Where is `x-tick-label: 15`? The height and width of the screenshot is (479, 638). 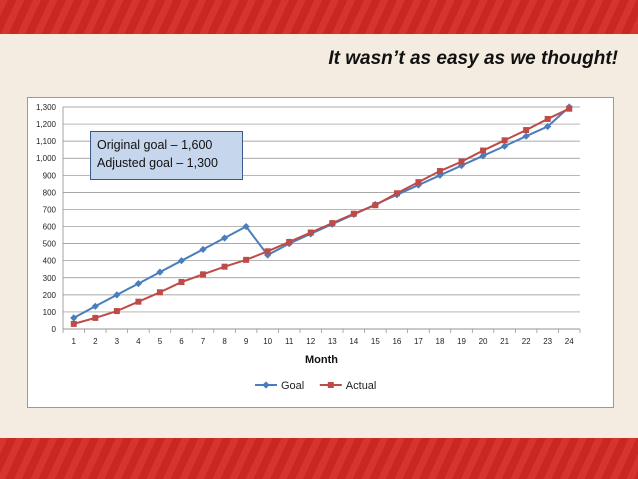
x-tick-label: 15 is located at coordinates (375, 341).